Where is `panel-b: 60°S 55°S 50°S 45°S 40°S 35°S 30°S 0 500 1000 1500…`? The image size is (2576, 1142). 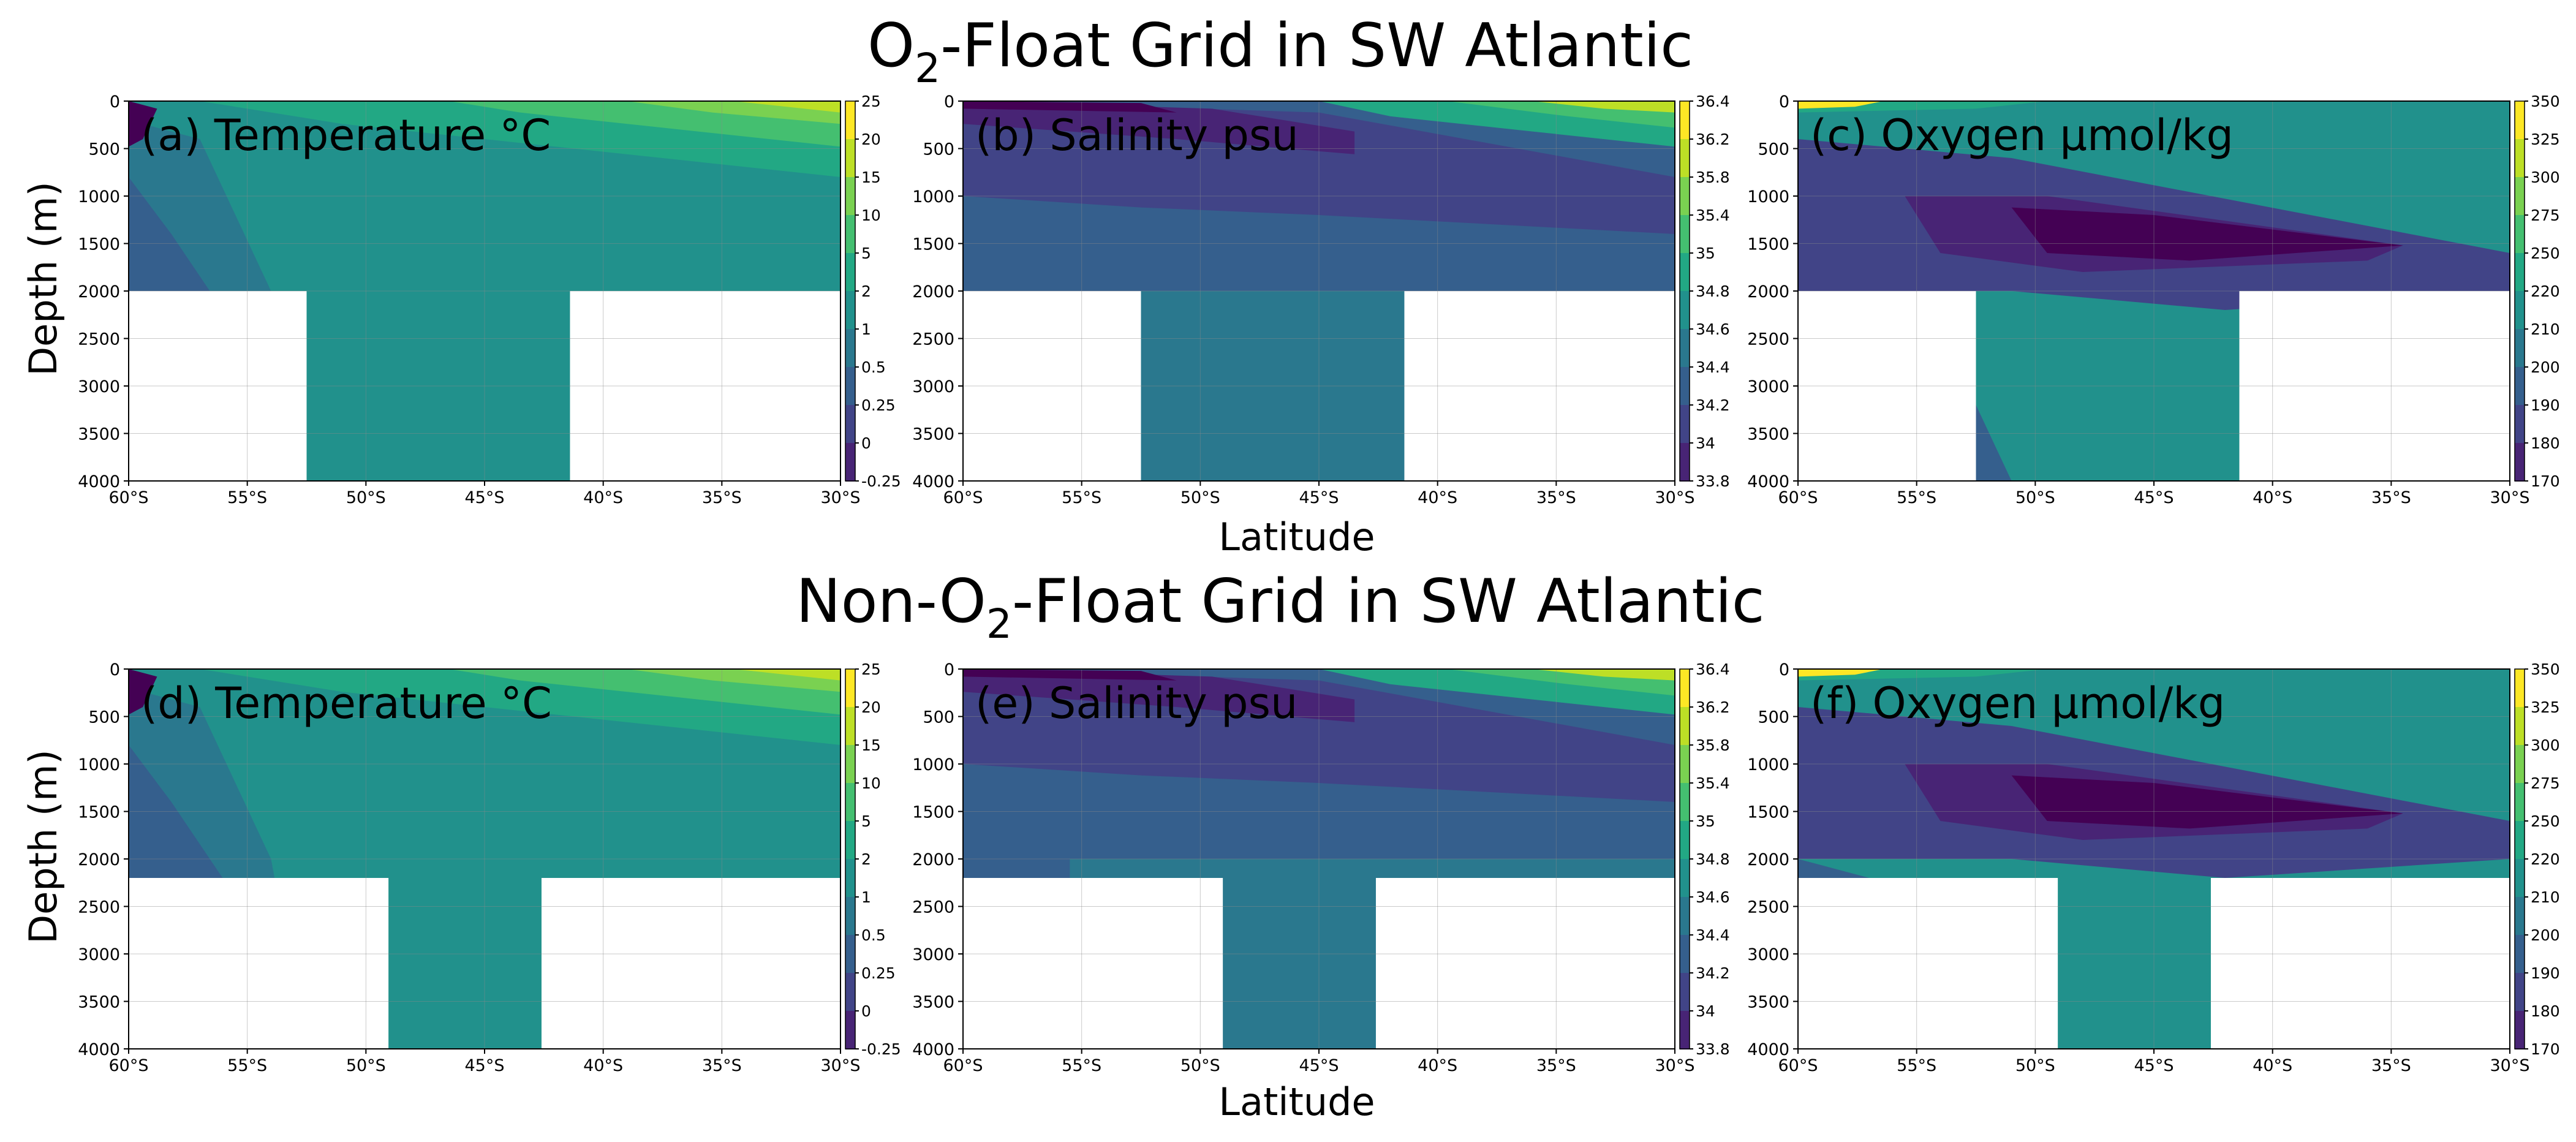
panel-b: 60°S 55°S 50°S 45°S 40°S 35°S 30°S 0 500 1000 1500… is located at coordinates (1320, 300).